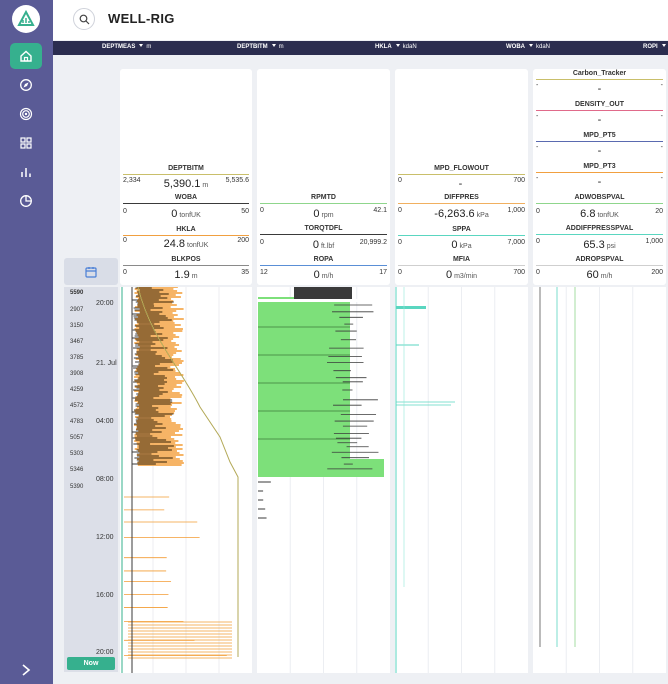 This screenshot has height=684, width=668. What do you see at coordinates (182, 184) in the screenshot?
I see `channel-value: 5,390.1` at bounding box center [182, 184].